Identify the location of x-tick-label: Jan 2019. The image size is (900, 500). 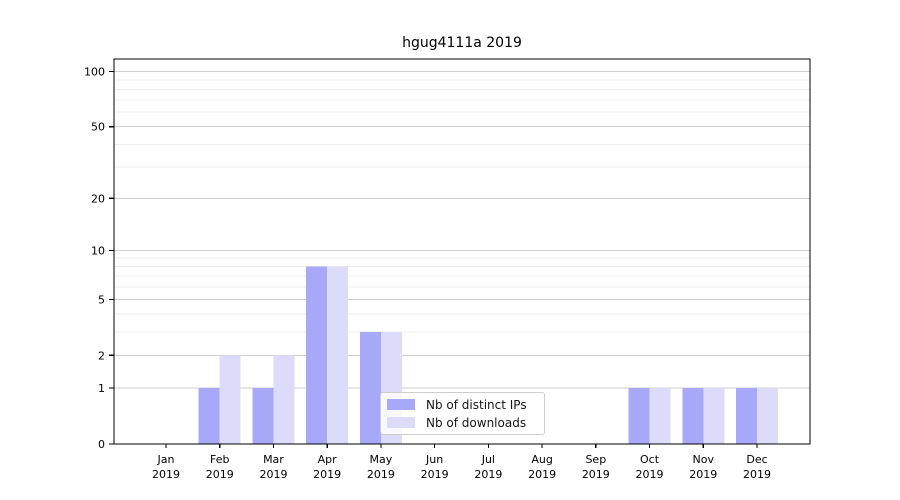
(166, 467).